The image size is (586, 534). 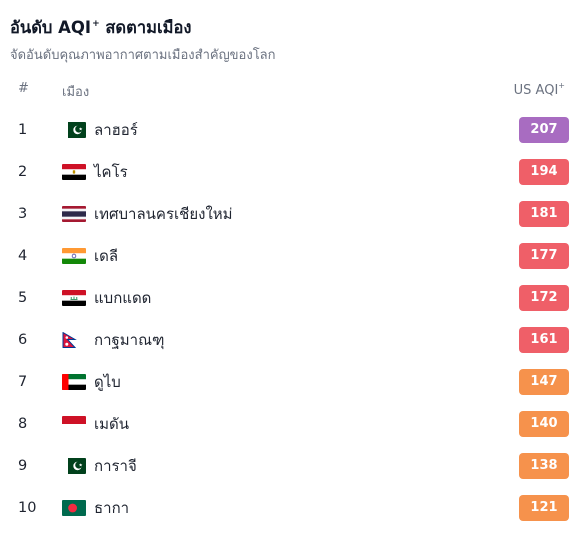 What do you see at coordinates (293, 172) in the screenshot?
I see `table-row: 2 ไคโร 194` at bounding box center [293, 172].